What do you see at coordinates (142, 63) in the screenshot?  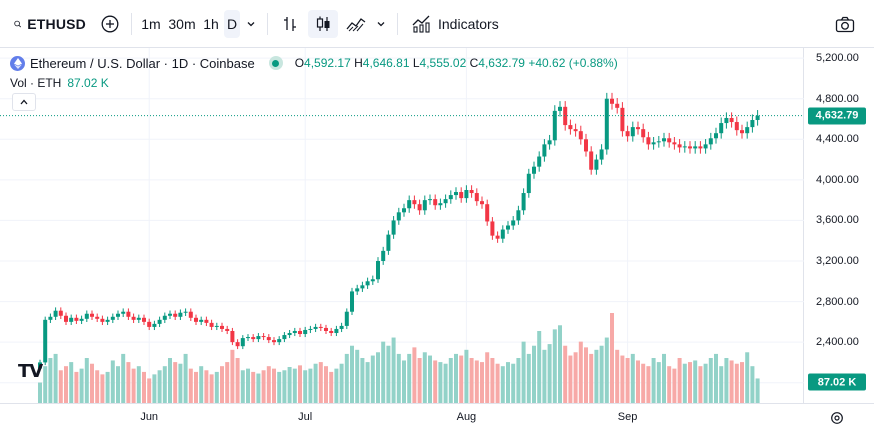 I see `symbol-title: Ethereum / U.S. Dollar · 1D · Coinbase` at bounding box center [142, 63].